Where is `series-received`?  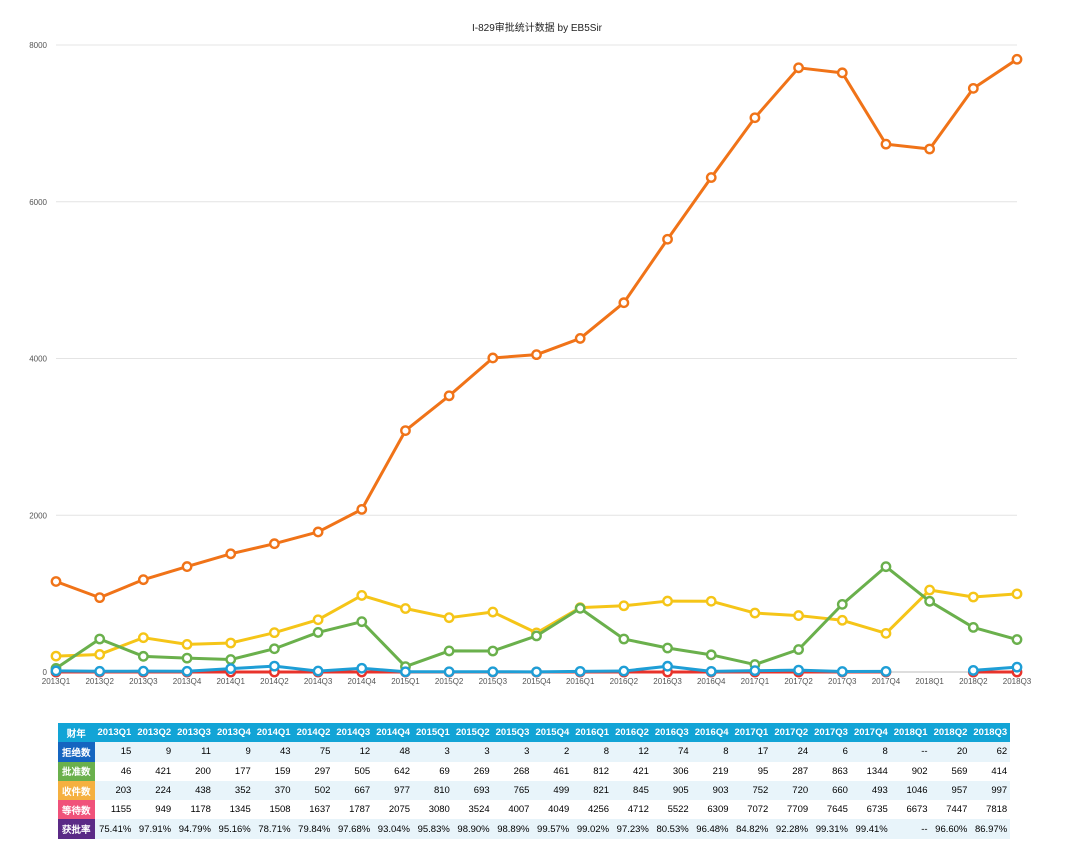
series-received is located at coordinates (536, 623).